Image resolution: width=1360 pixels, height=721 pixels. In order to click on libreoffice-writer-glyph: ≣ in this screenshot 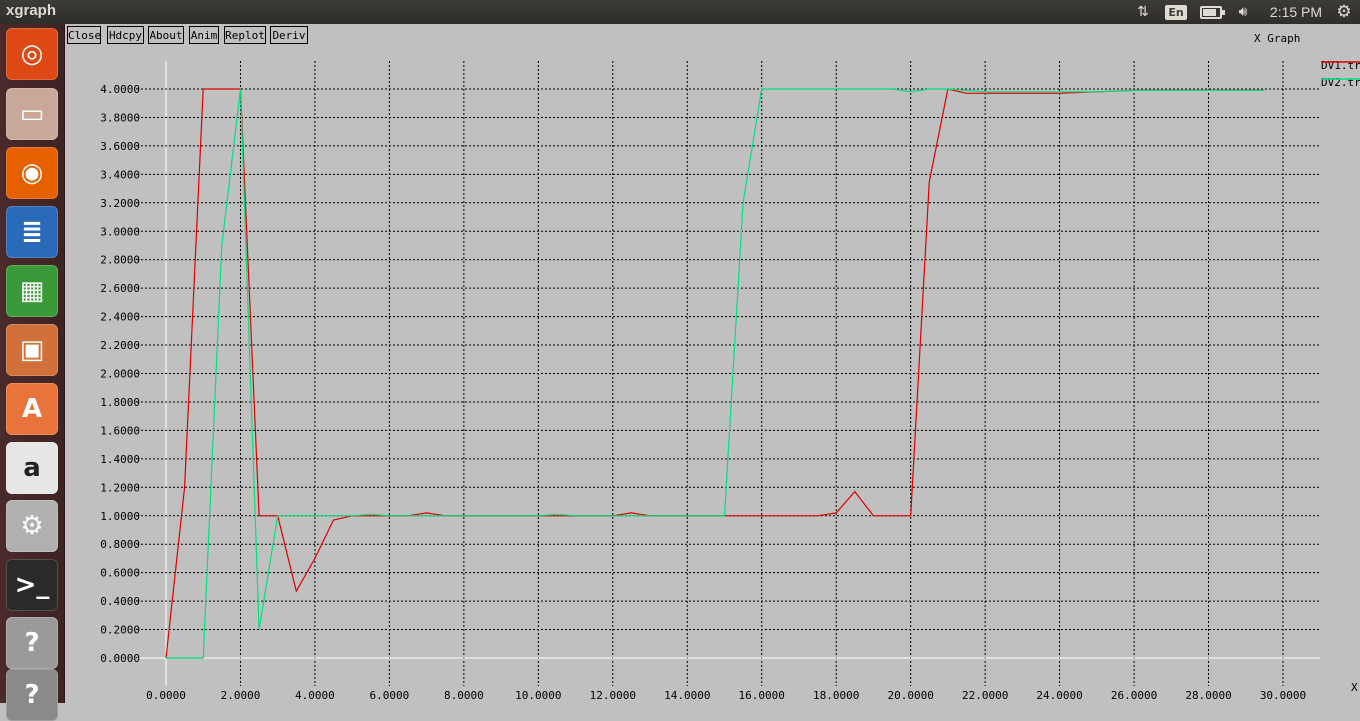, I will do `click(32, 232)`.